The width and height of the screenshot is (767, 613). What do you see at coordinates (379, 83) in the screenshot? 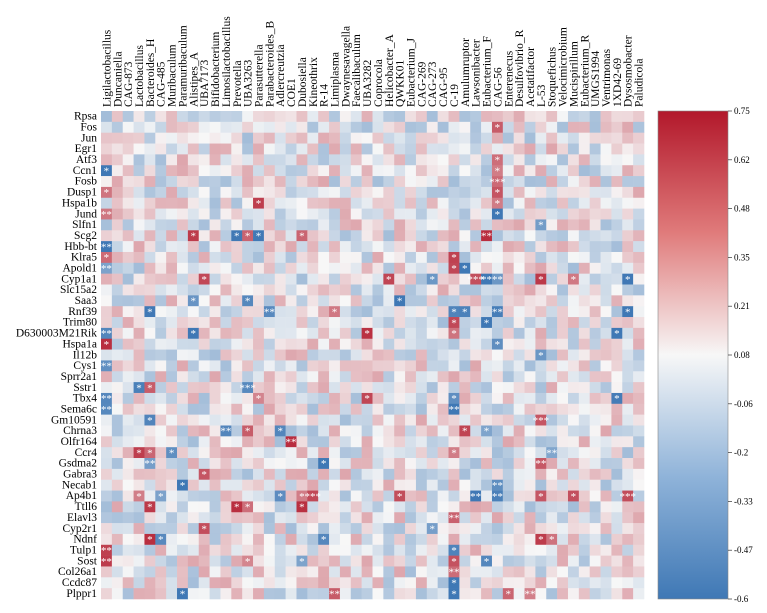
I see `column-label: Coprocola` at bounding box center [379, 83].